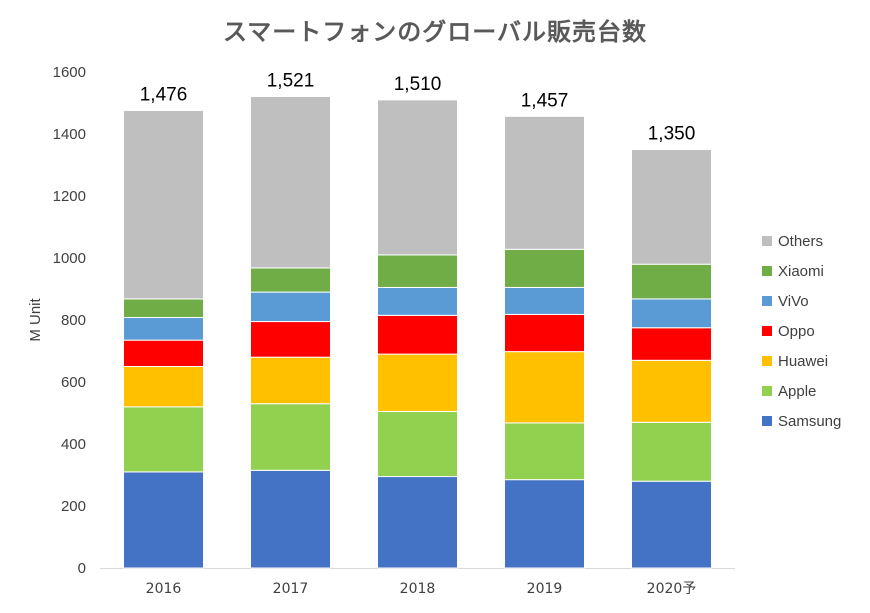  I want to click on y-tick-label: 400, so click(73, 444).